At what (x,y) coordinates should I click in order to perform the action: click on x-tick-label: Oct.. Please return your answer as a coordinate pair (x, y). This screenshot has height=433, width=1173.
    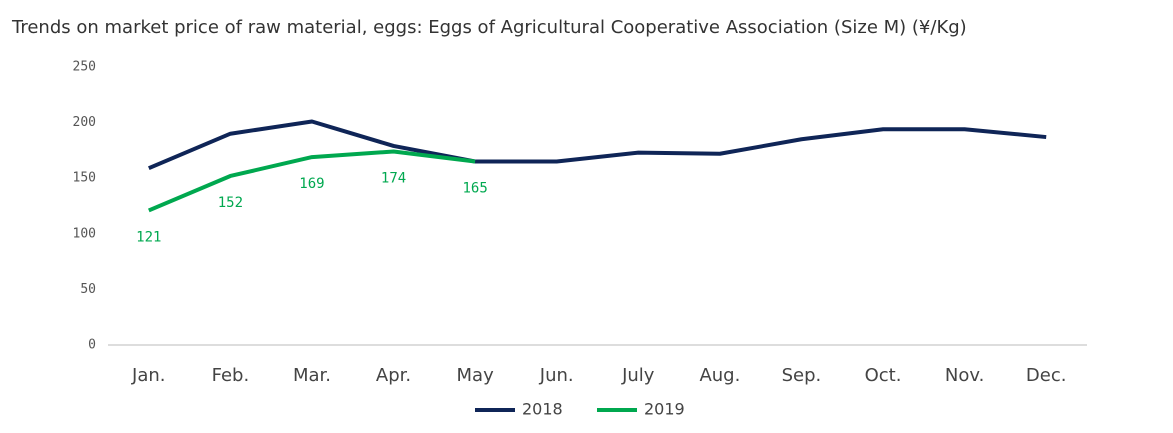
    Looking at the image, I should click on (883, 375).